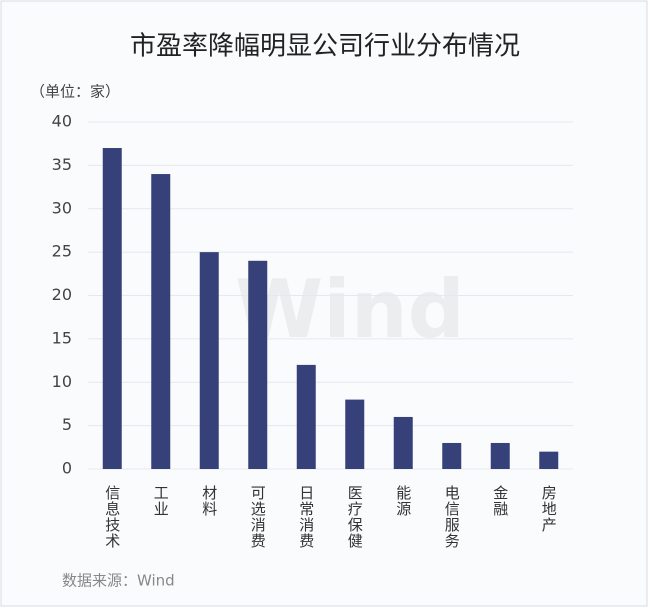 The width and height of the screenshot is (650, 609). What do you see at coordinates (306, 517) in the screenshot?
I see `x-tick-label: 日常消费` at bounding box center [306, 517].